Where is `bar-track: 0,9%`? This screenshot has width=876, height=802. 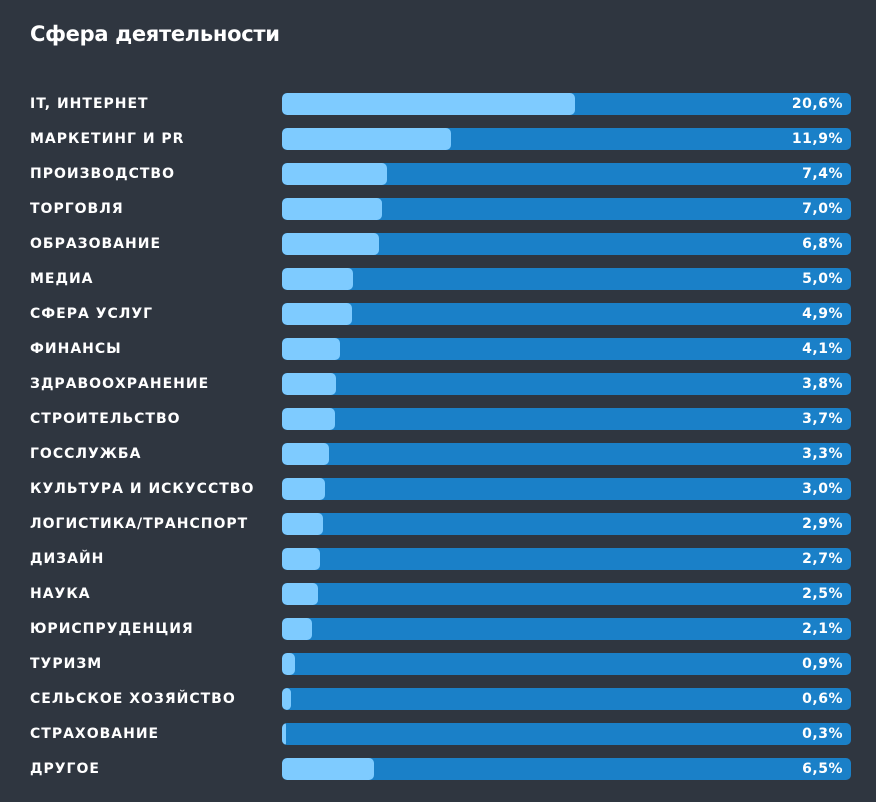
bar-track: 0,9% is located at coordinates (566, 664).